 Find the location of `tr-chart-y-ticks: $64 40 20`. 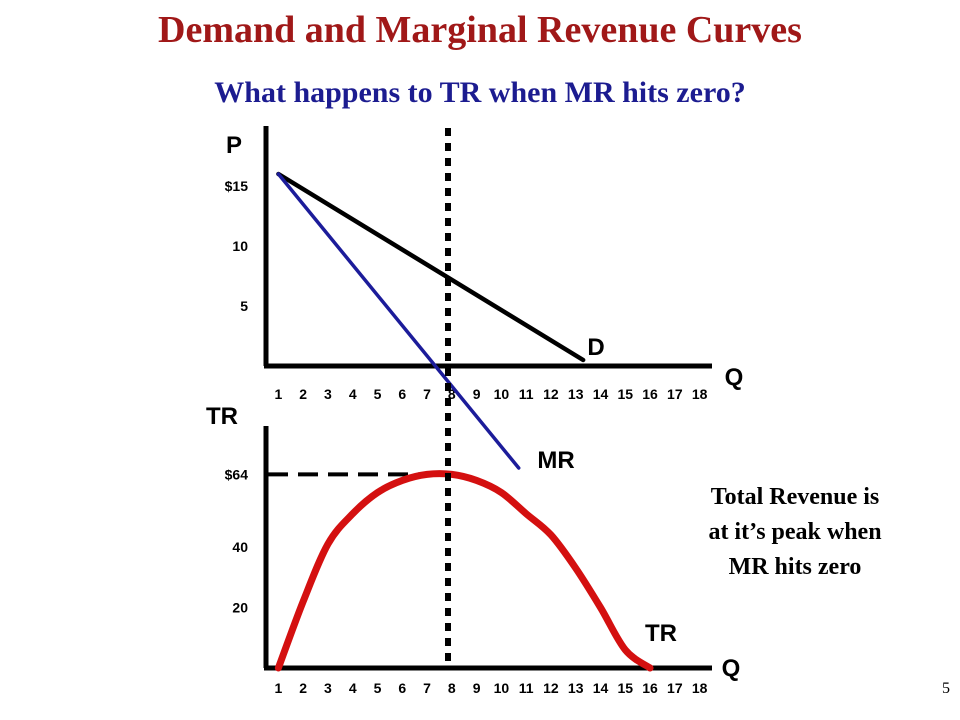

tr-chart-y-ticks: $64 40 20 is located at coordinates (237, 540).